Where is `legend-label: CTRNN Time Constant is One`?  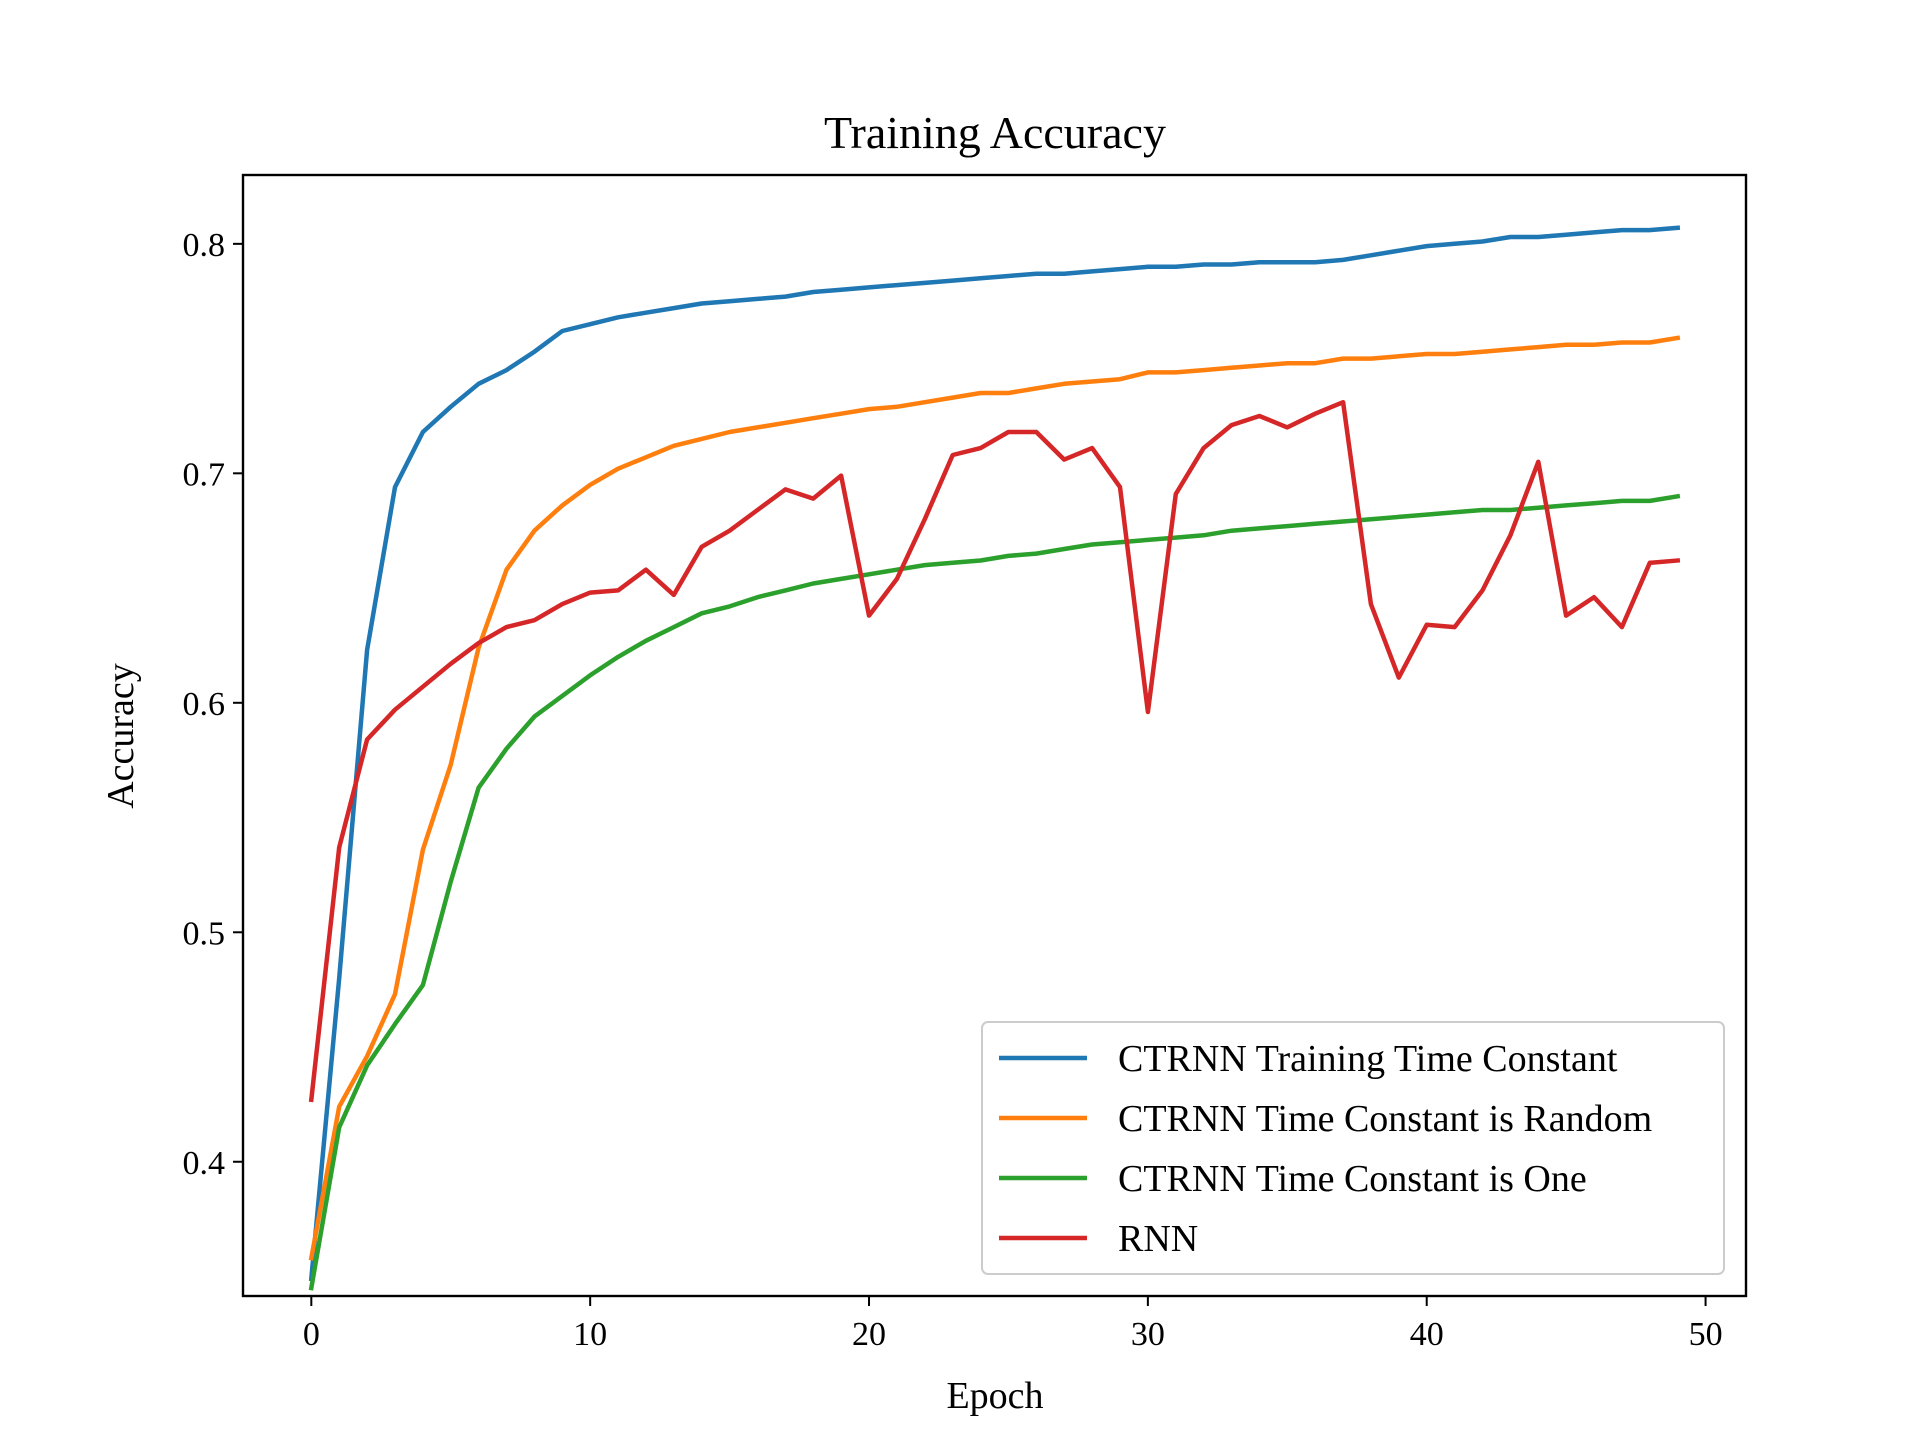
legend-label: CTRNN Time Constant is One is located at coordinates (1352, 1179).